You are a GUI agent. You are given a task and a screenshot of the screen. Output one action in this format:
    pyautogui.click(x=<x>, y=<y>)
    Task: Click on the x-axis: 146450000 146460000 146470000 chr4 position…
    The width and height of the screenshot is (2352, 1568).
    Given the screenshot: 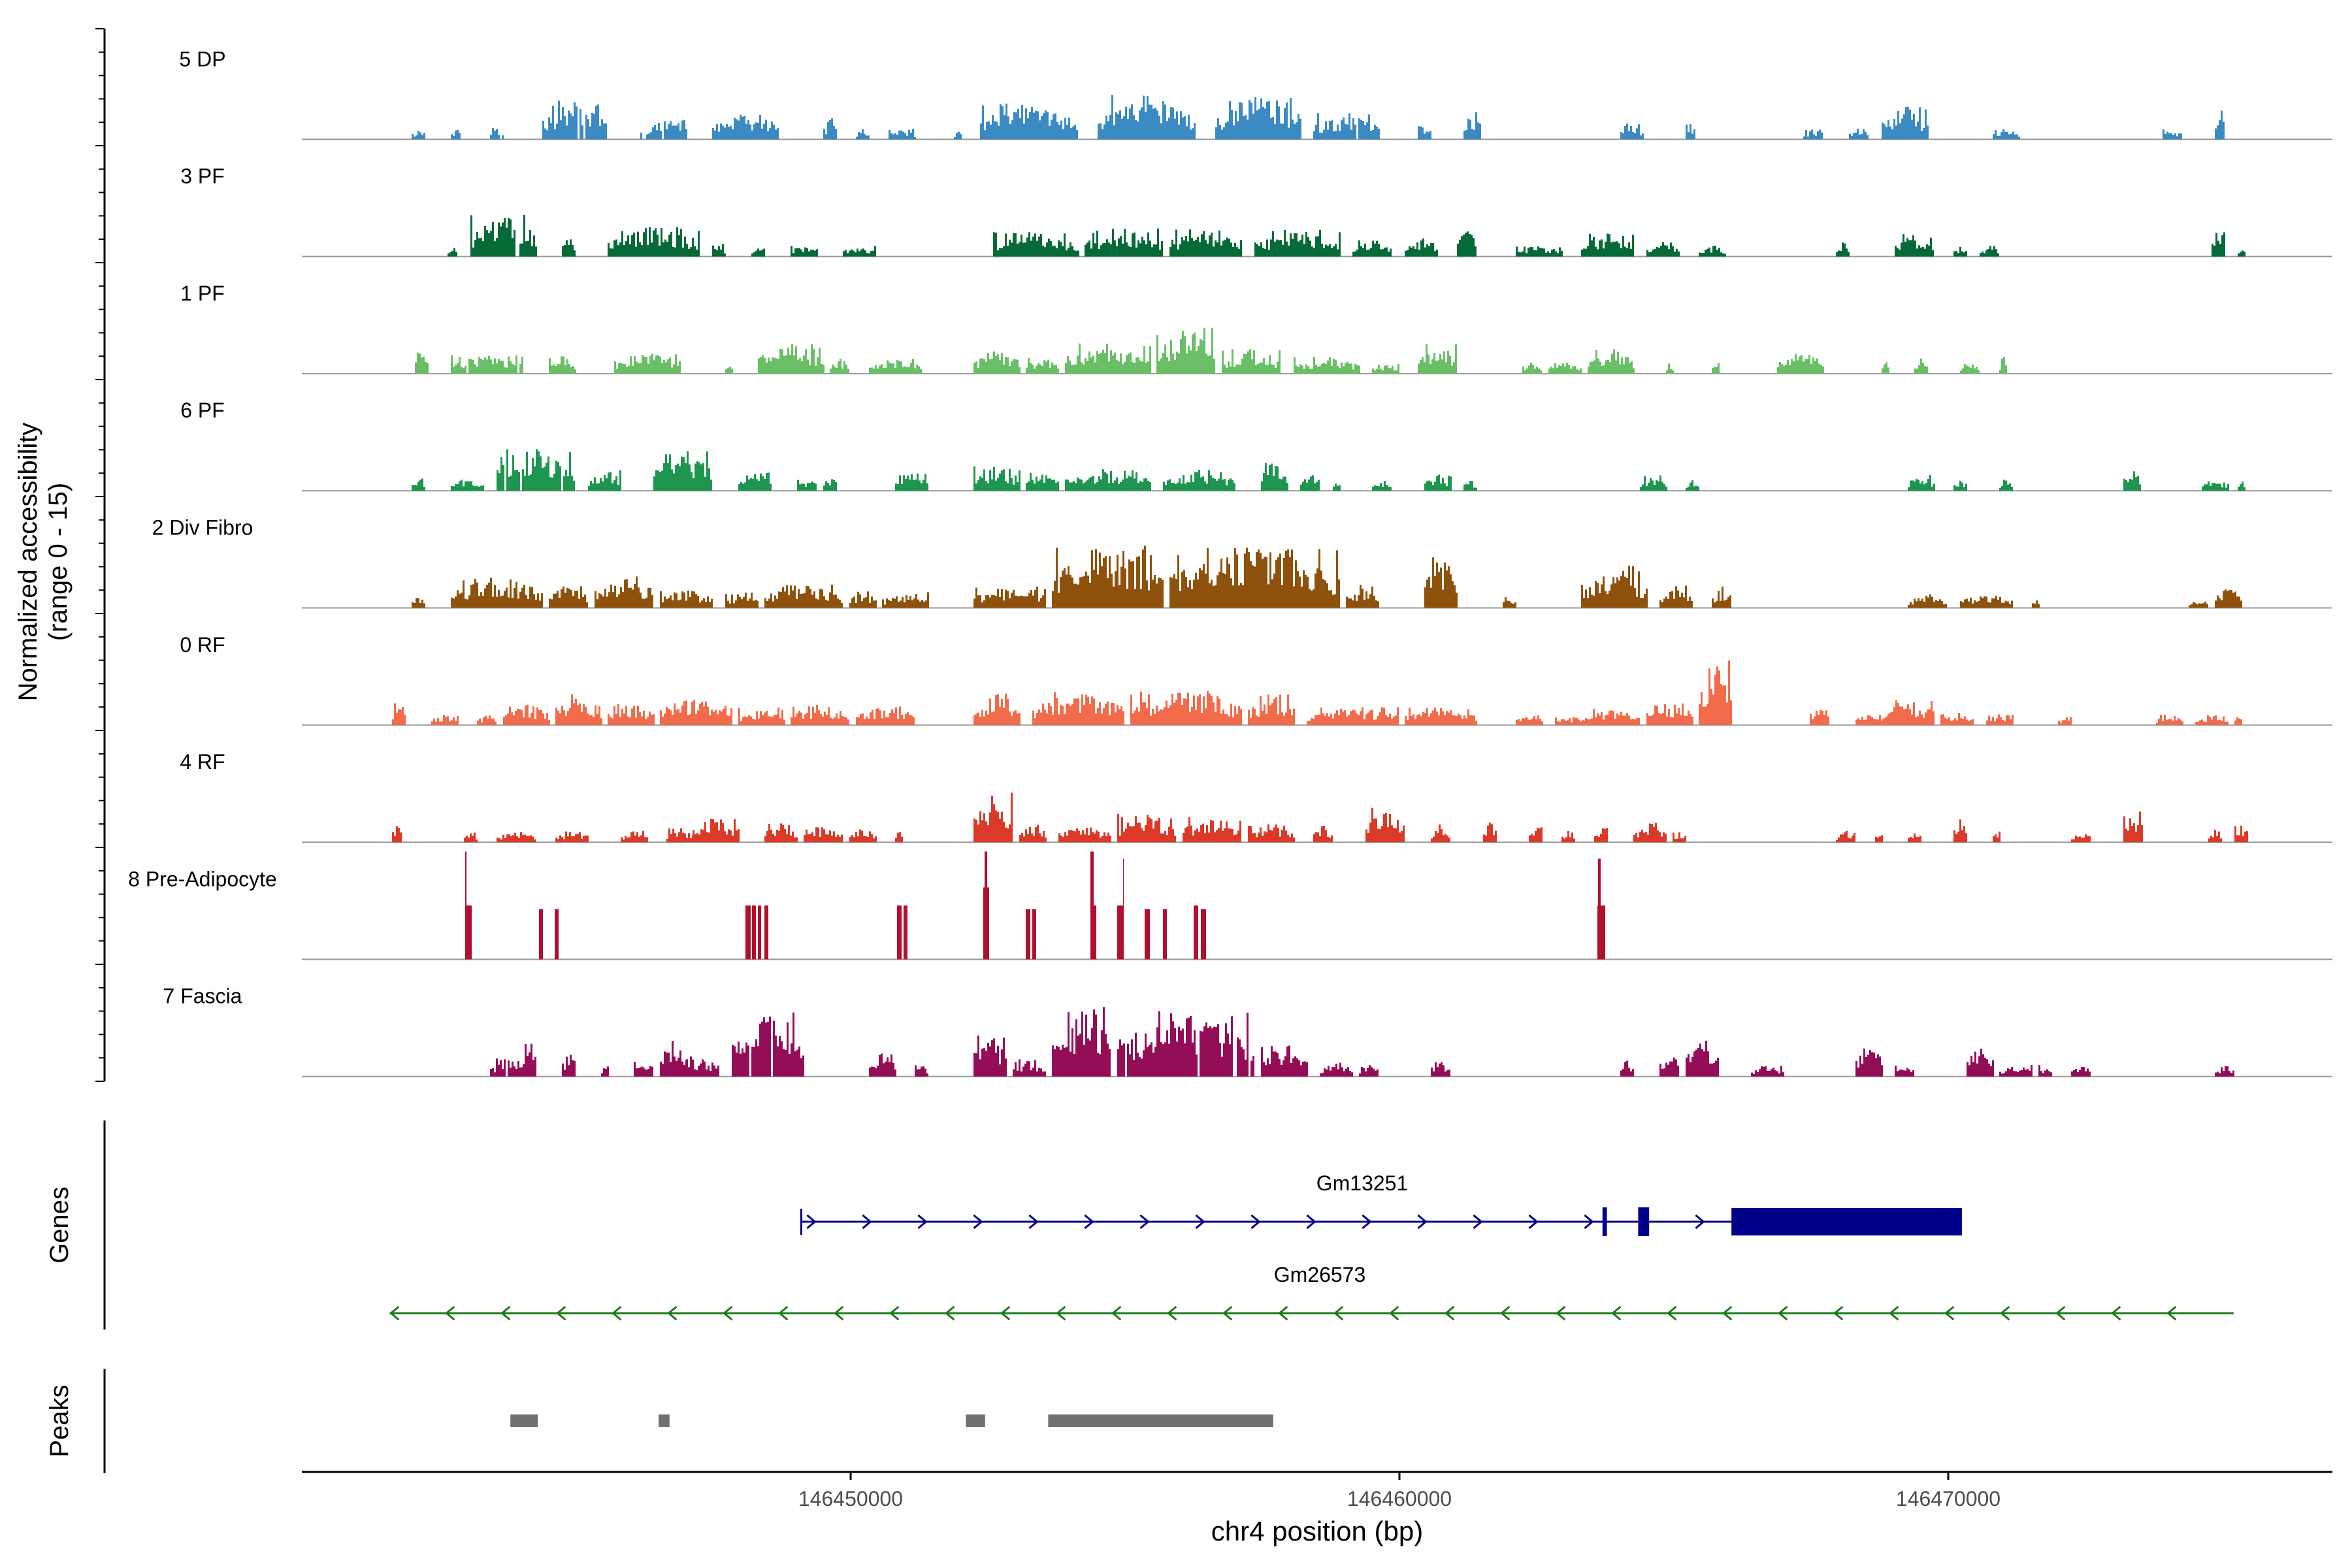 What is the action you would take?
    pyautogui.click(x=1317, y=1508)
    